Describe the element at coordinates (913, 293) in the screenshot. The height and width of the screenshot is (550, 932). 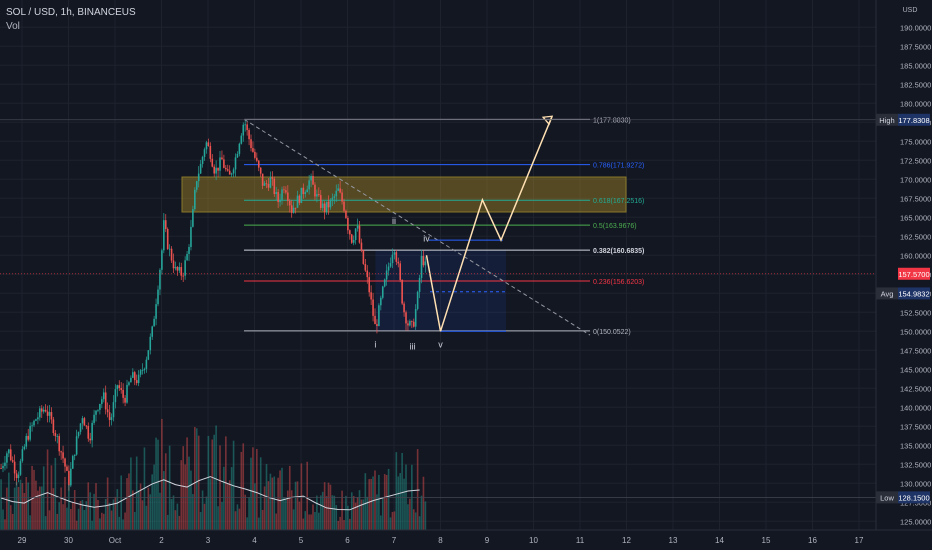
I see `price-tag-value: 154.9832` at that location.